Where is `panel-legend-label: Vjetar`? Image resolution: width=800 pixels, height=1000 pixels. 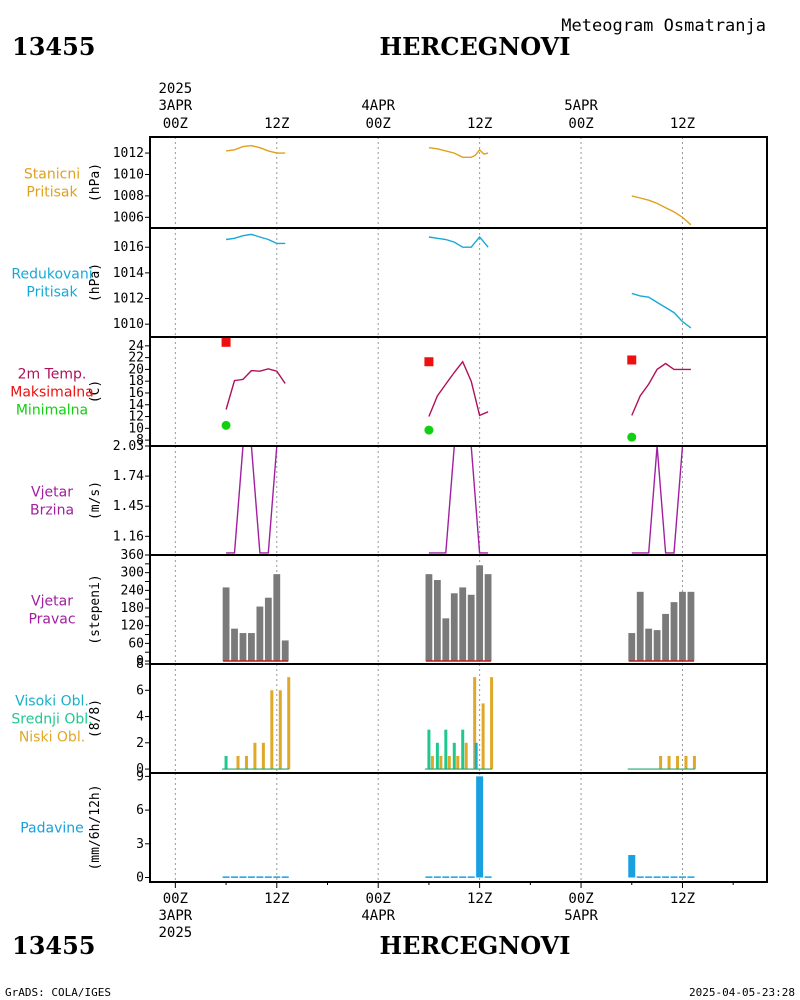 panel-legend-label: Vjetar is located at coordinates (52, 602).